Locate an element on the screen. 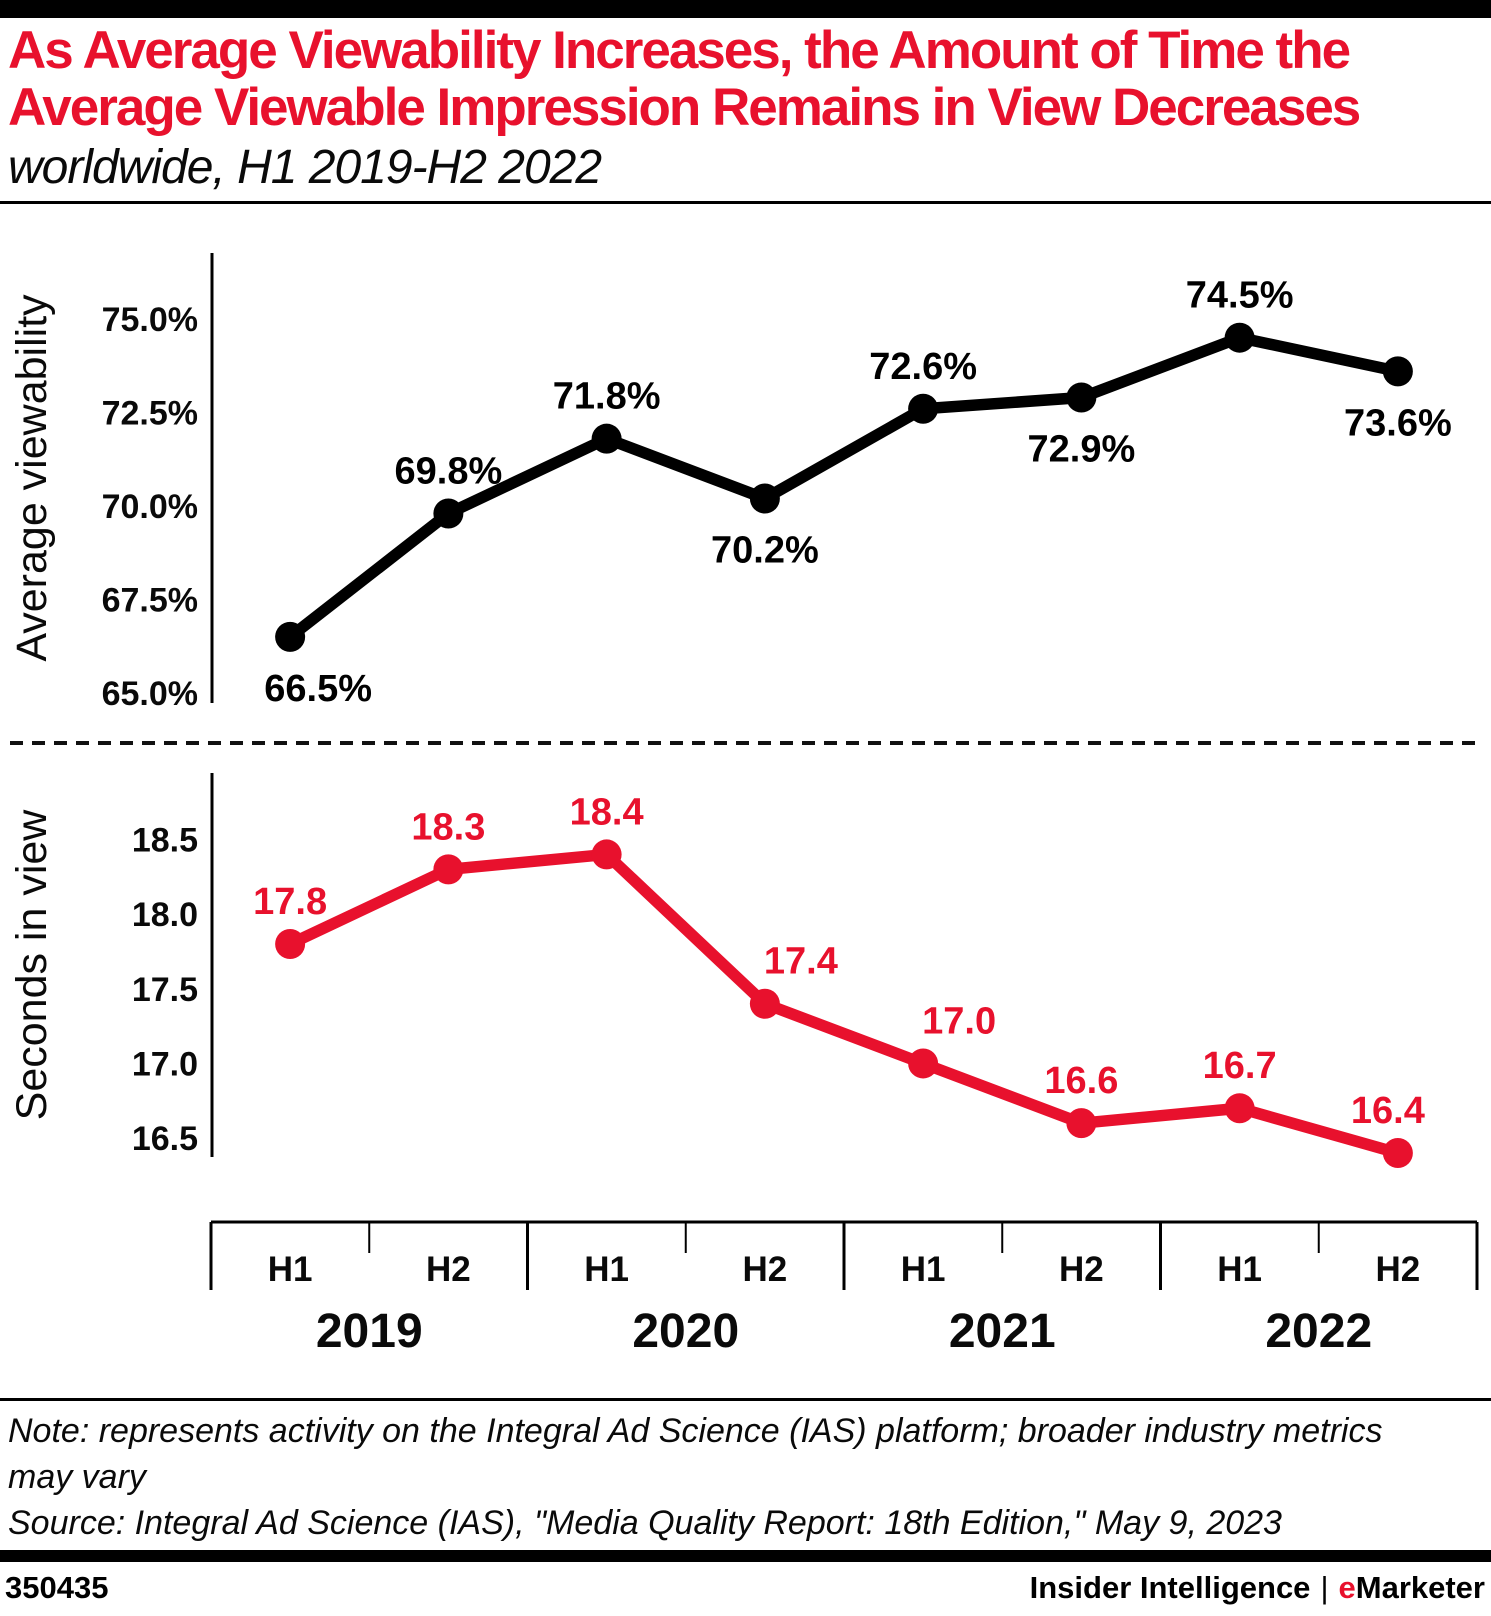  seconds-in-view-data-label: 17.4 is located at coordinates (801, 962).